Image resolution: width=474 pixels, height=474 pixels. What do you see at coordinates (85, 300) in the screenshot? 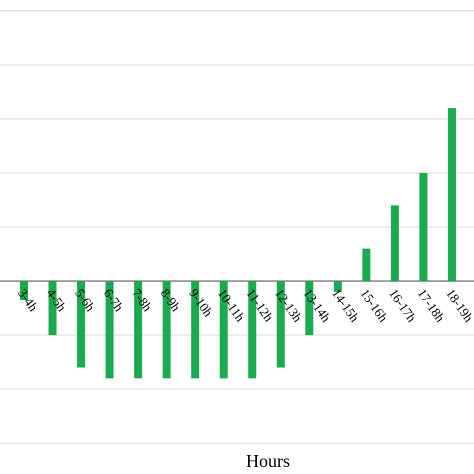
I see `x-tick-label: 5-6h` at bounding box center [85, 300].